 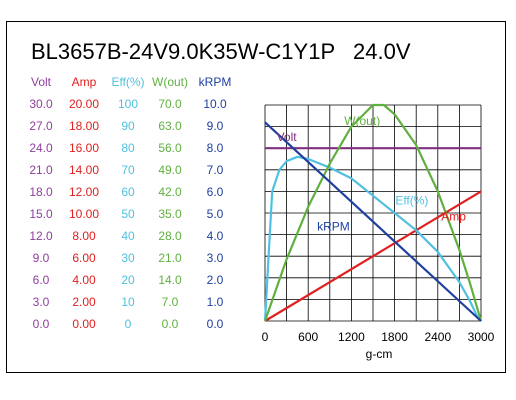 What do you see at coordinates (170, 82) in the screenshot?
I see `axis-header-wout: W(out)` at bounding box center [170, 82].